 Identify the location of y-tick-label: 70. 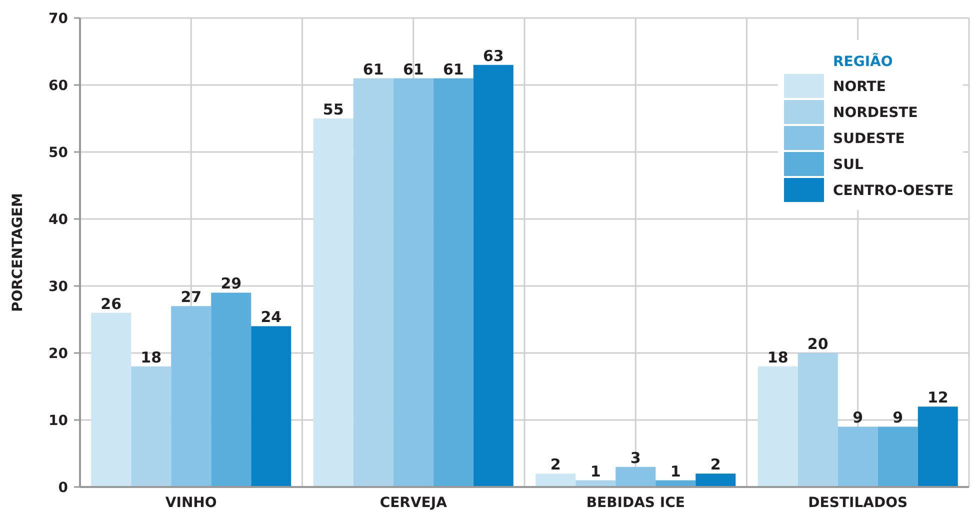
(58, 18).